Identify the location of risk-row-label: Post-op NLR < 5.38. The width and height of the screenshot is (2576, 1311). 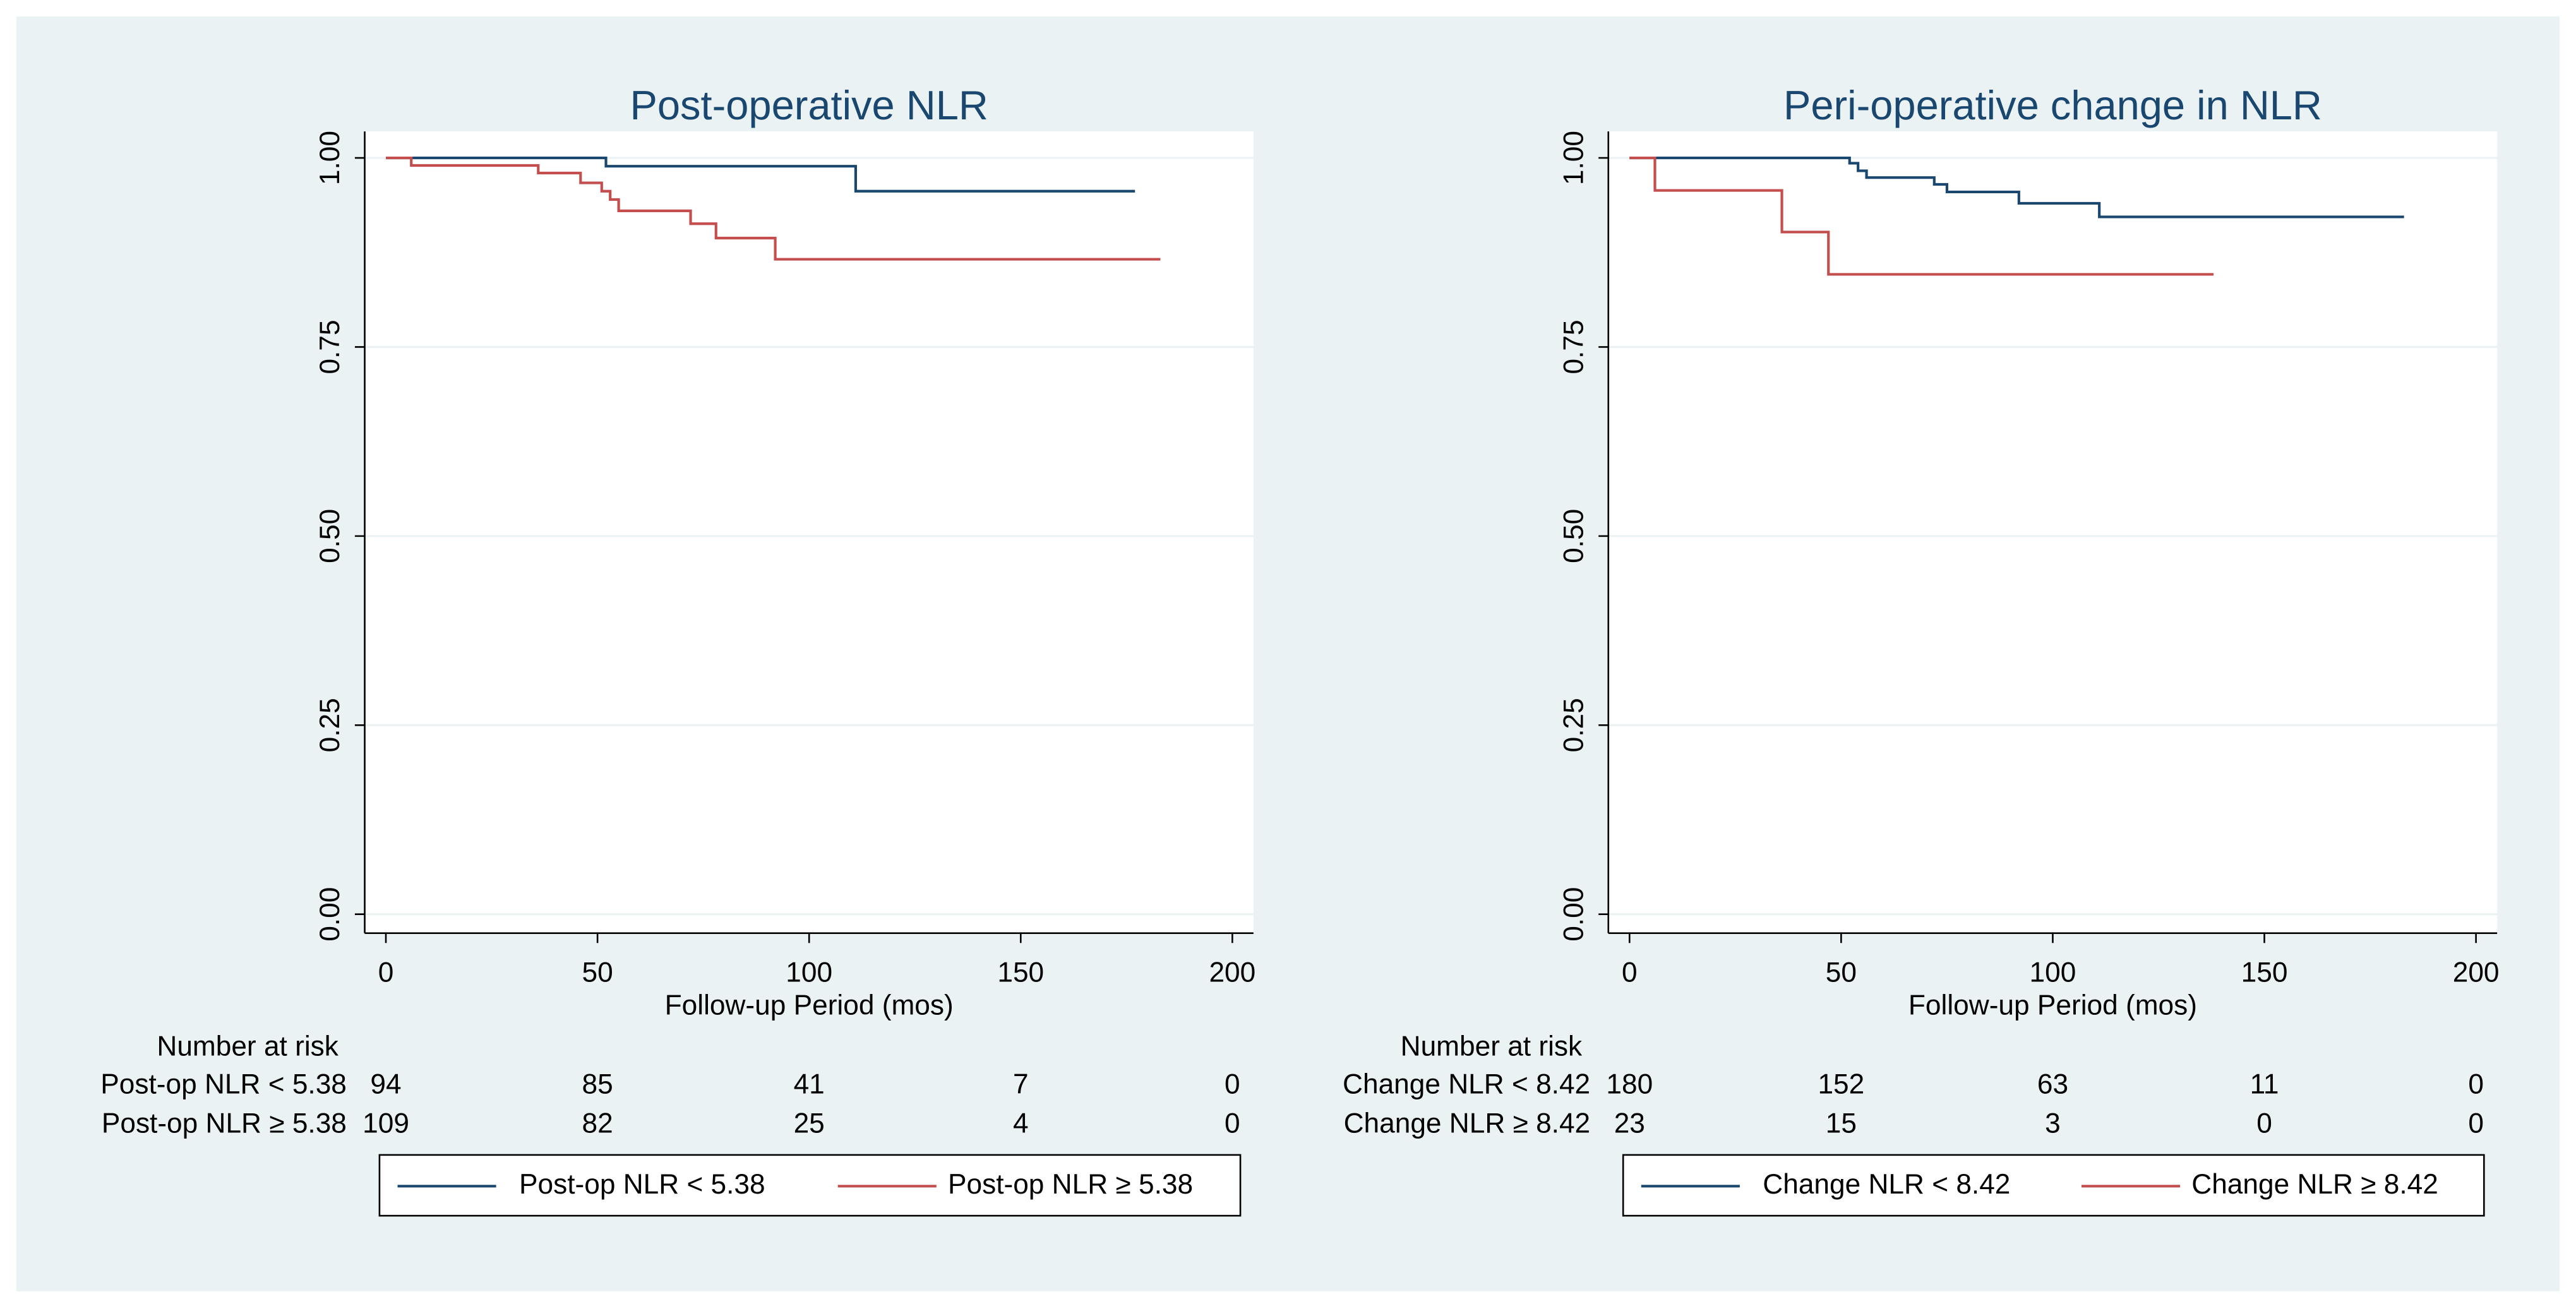
(223, 1084).